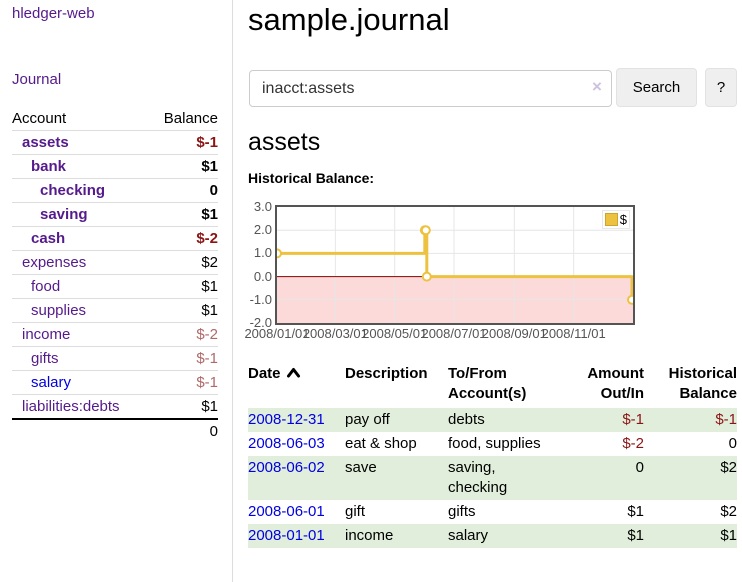 The image size is (742, 582). Describe the element at coordinates (59, 310) in the screenshot. I see `account-link: supplies` at that location.